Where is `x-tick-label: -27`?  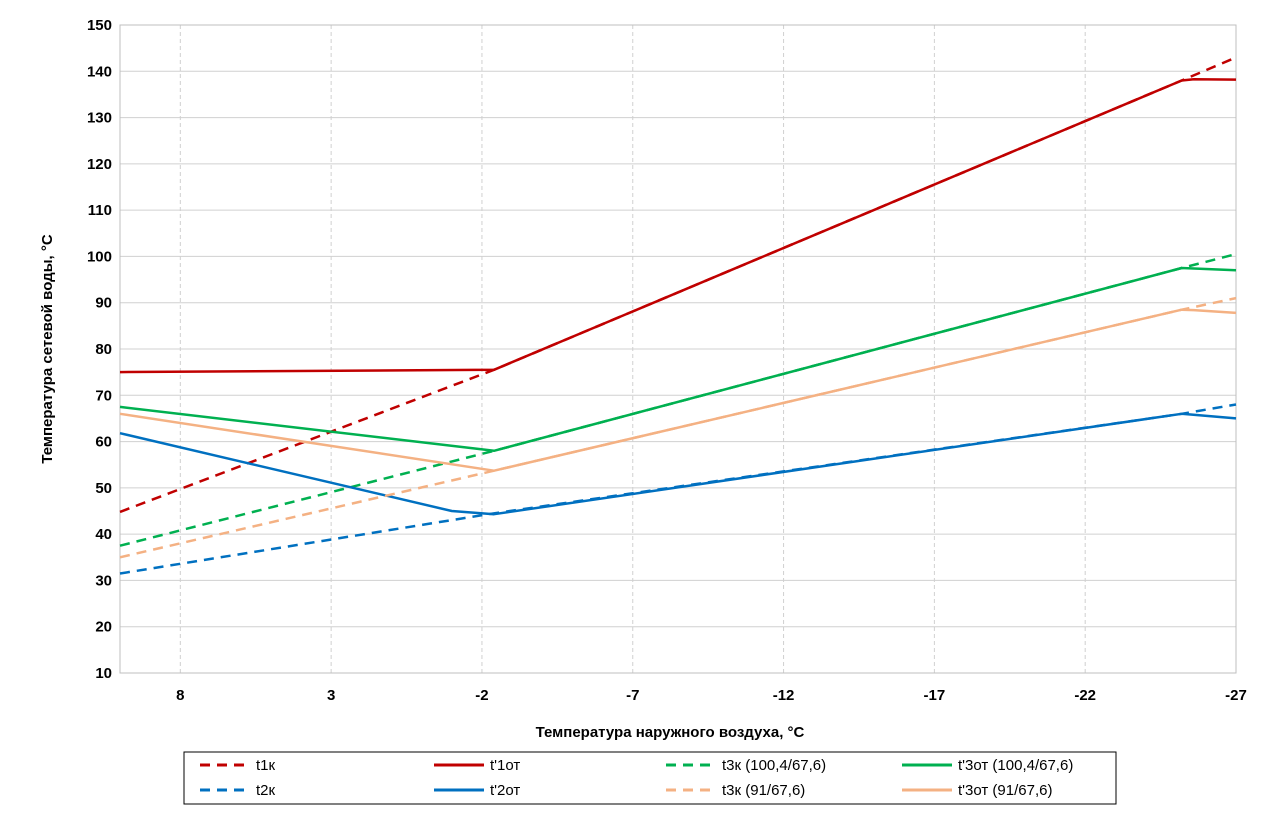 x-tick-label: -27 is located at coordinates (1236, 695).